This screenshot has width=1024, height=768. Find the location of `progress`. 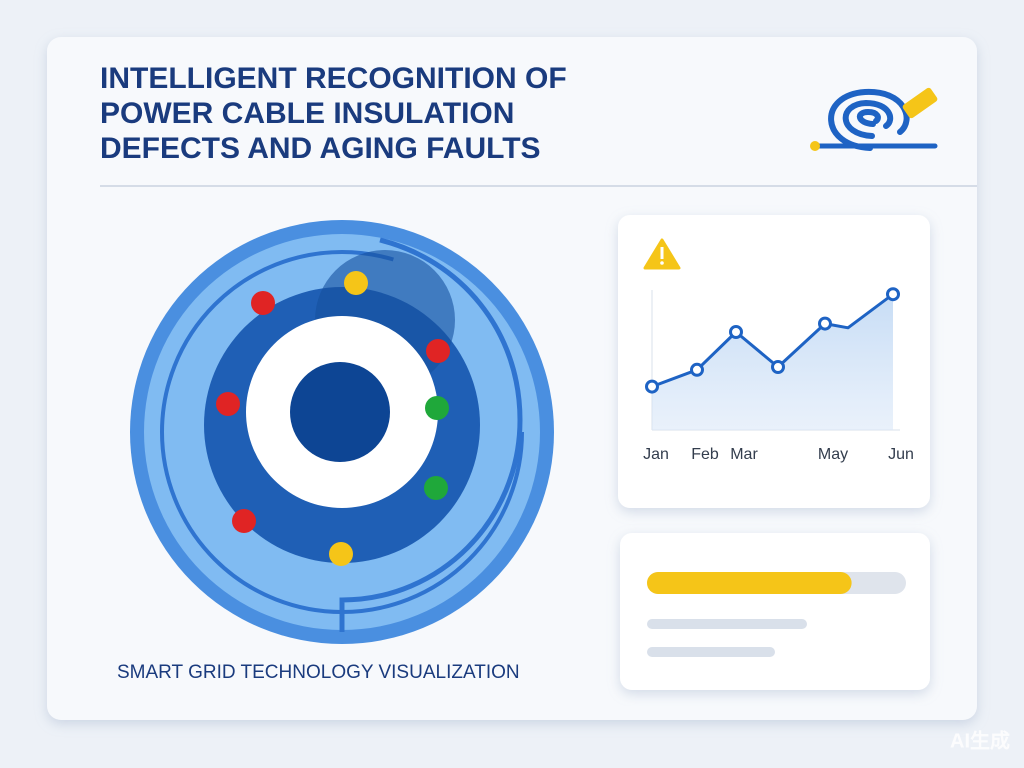

progress is located at coordinates (749, 583).